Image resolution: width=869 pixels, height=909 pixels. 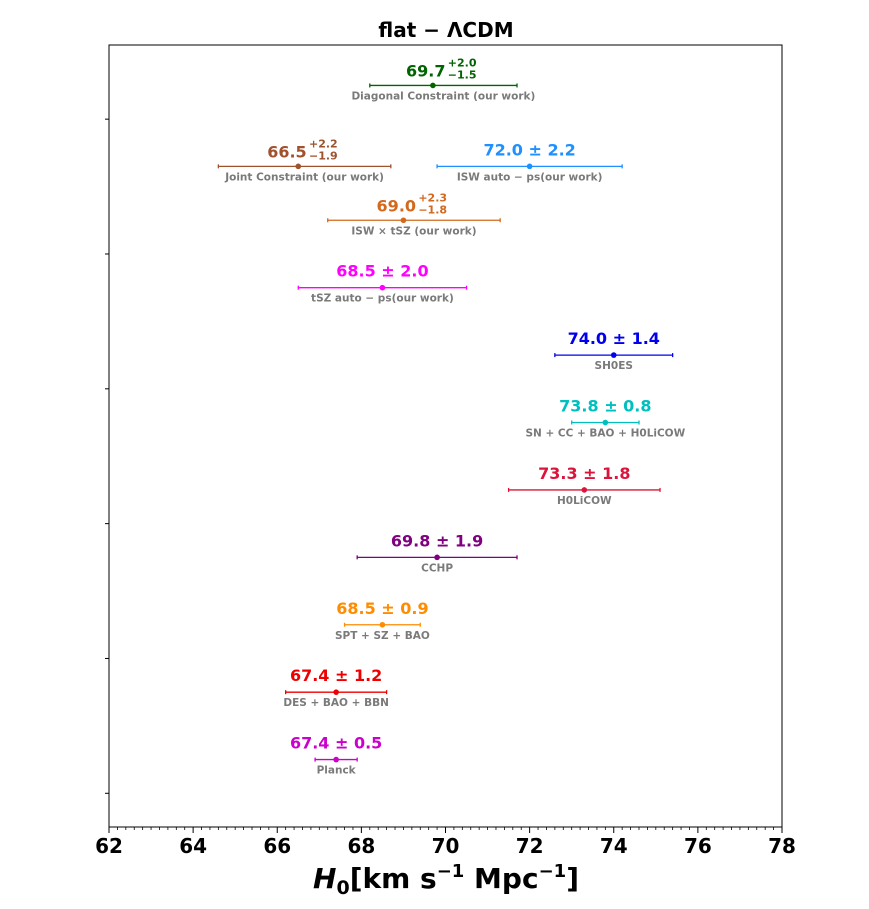 What do you see at coordinates (432, 197) in the screenshot?
I see `upper-error-label: +2.3` at bounding box center [432, 197].